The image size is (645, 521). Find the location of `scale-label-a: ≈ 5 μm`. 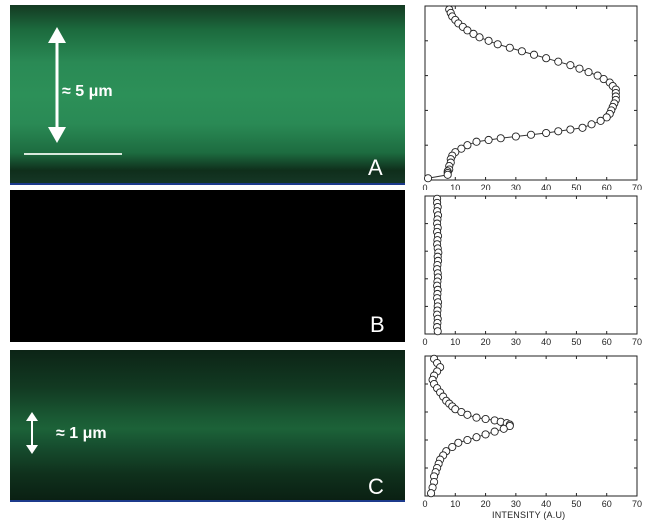

scale-label-a: ≈ 5 μm is located at coordinates (87, 91).